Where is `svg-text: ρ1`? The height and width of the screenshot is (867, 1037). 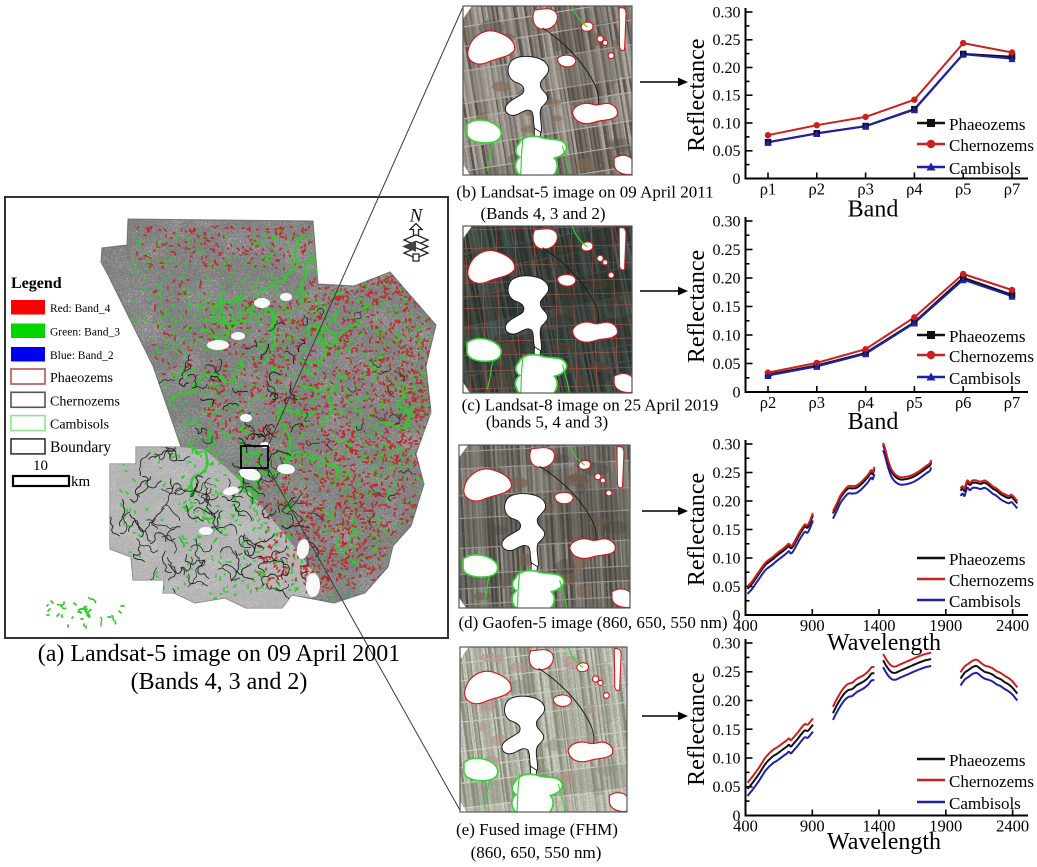
svg-text: ρ1 is located at coordinates (768, 189).